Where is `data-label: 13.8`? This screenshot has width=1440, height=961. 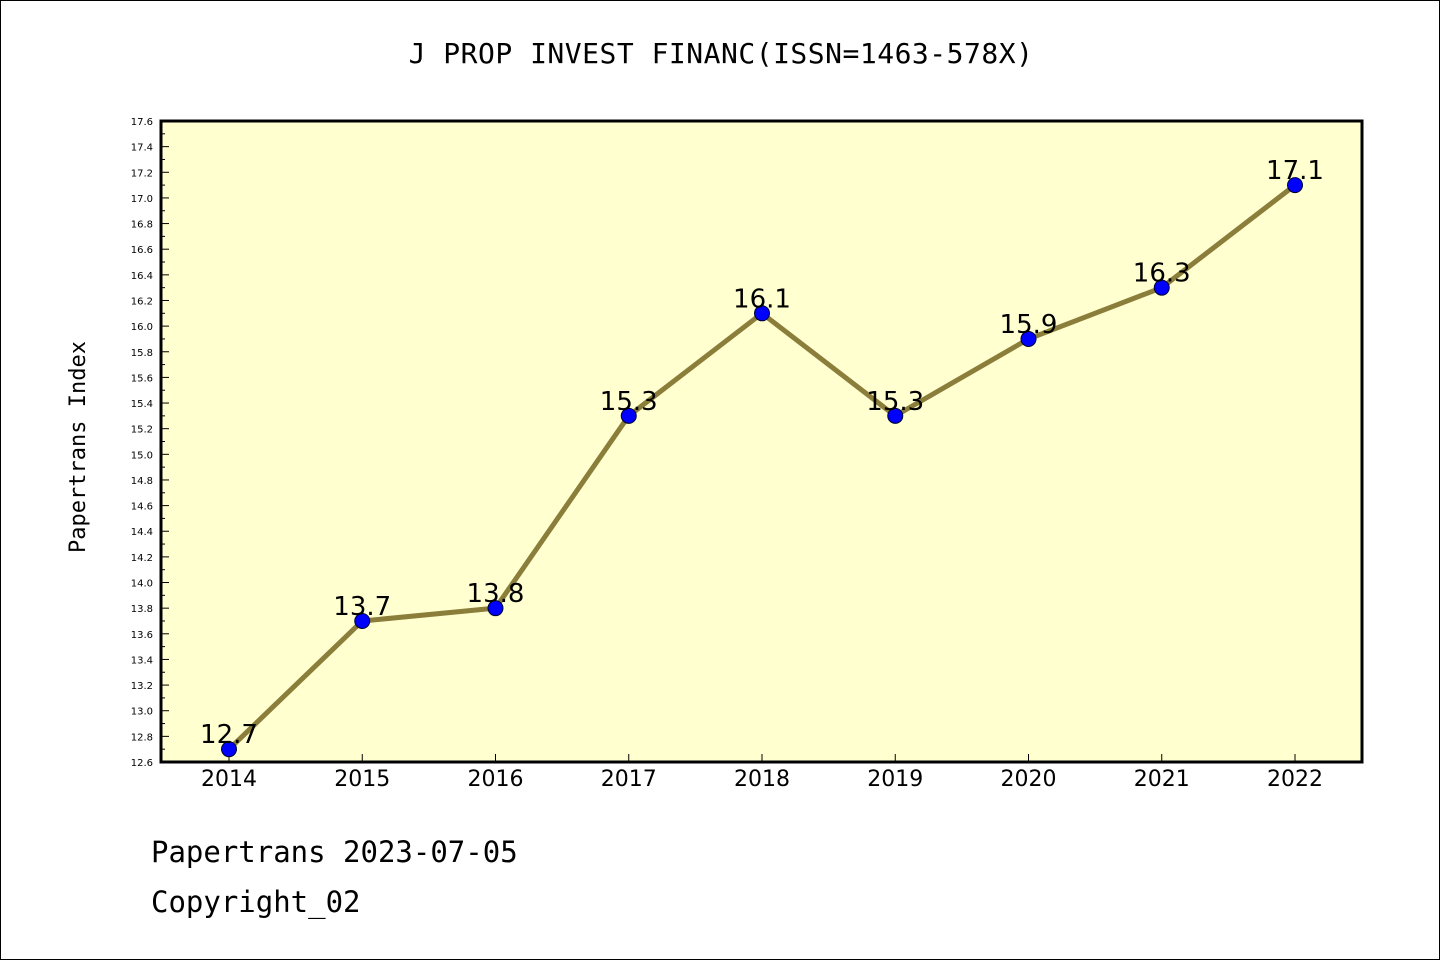
data-label: 13.8 is located at coordinates (496, 594).